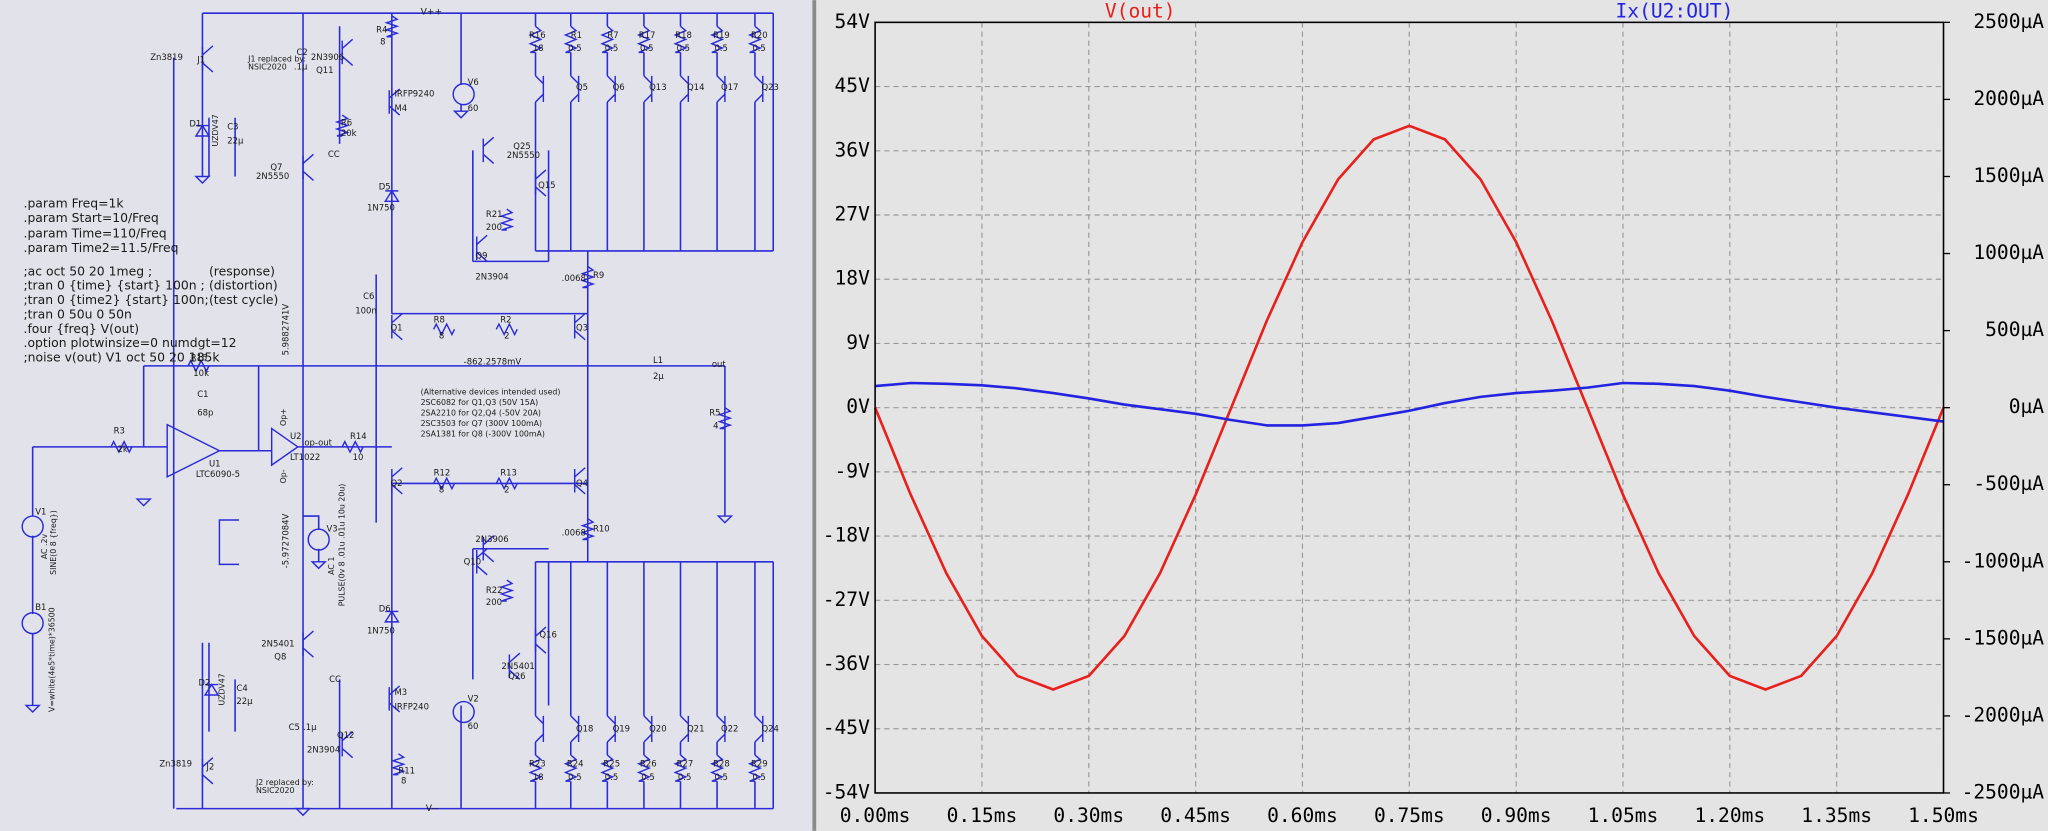  What do you see at coordinates (2027, 406) in the screenshot?
I see `y2-tick-label: 0µA` at bounding box center [2027, 406].